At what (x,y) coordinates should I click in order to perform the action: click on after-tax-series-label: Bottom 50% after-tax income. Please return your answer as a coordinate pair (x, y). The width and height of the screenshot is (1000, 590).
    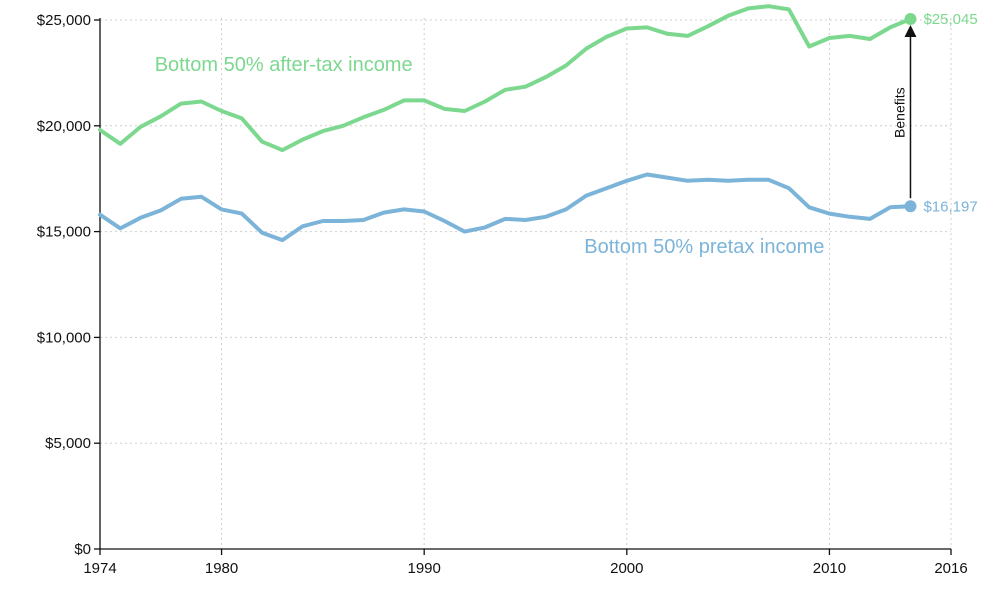
    Looking at the image, I should click on (284, 65).